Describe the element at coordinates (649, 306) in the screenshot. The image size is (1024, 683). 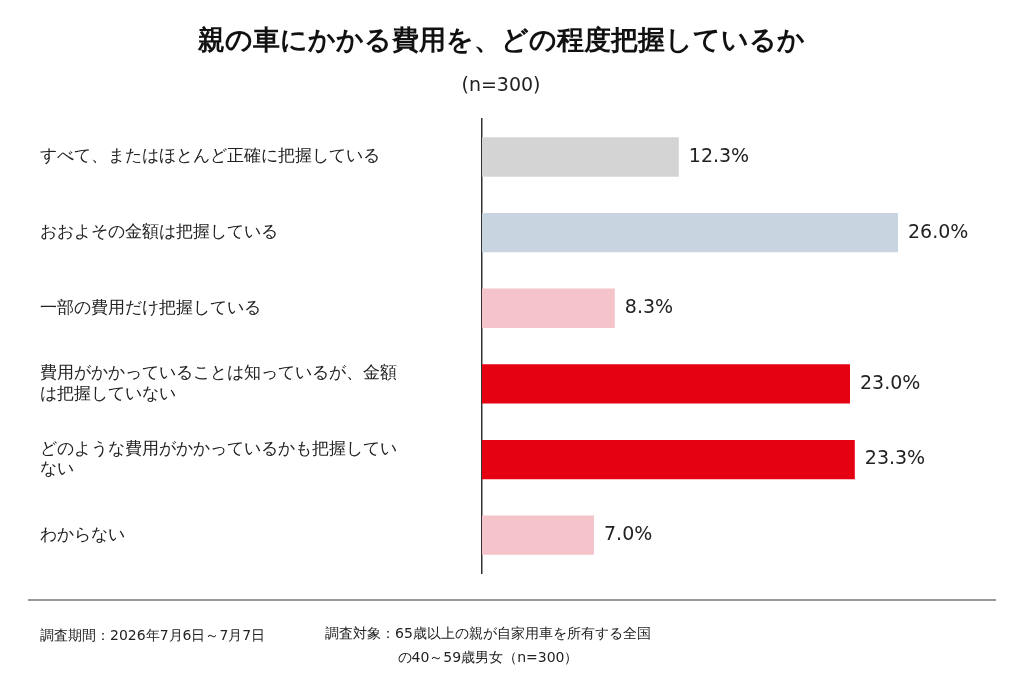
I see `data-label: 8.3%` at that location.